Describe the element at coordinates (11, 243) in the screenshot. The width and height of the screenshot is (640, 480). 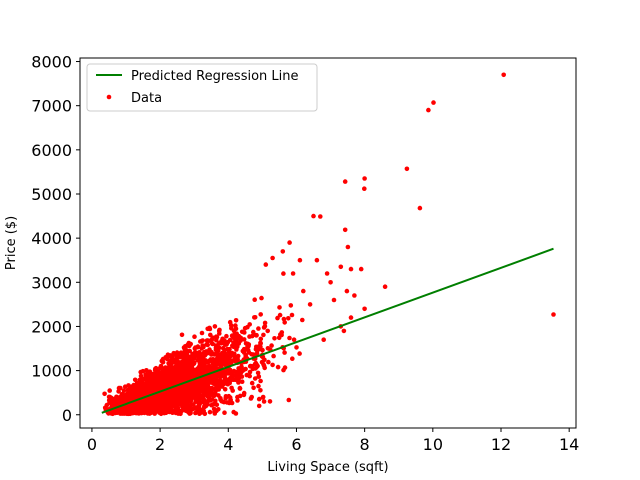
I see `y-axis-label: Price ($)` at that location.